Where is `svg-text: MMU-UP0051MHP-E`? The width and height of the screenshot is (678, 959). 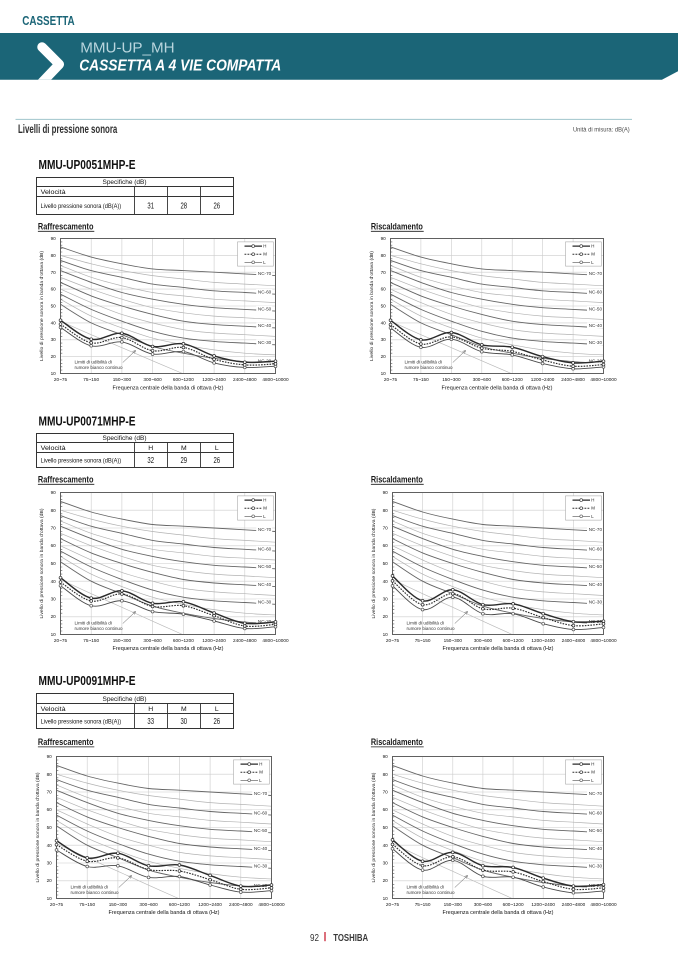
svg-text: MMU-UP0051MHP-E is located at coordinates (87, 164).